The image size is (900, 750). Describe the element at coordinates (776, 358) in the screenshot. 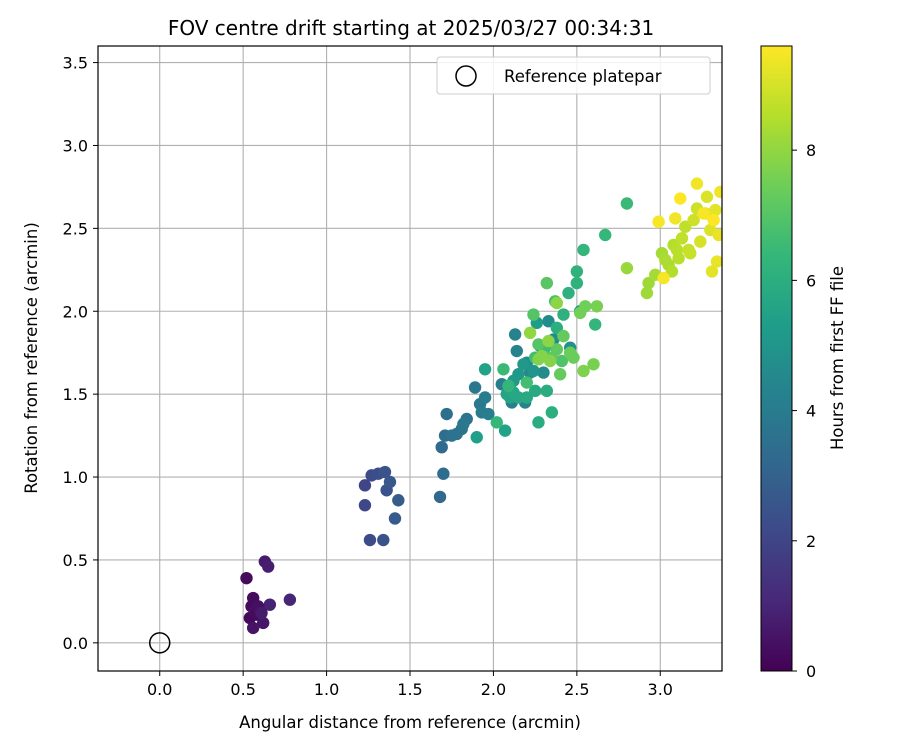

I see `colorbar` at that location.